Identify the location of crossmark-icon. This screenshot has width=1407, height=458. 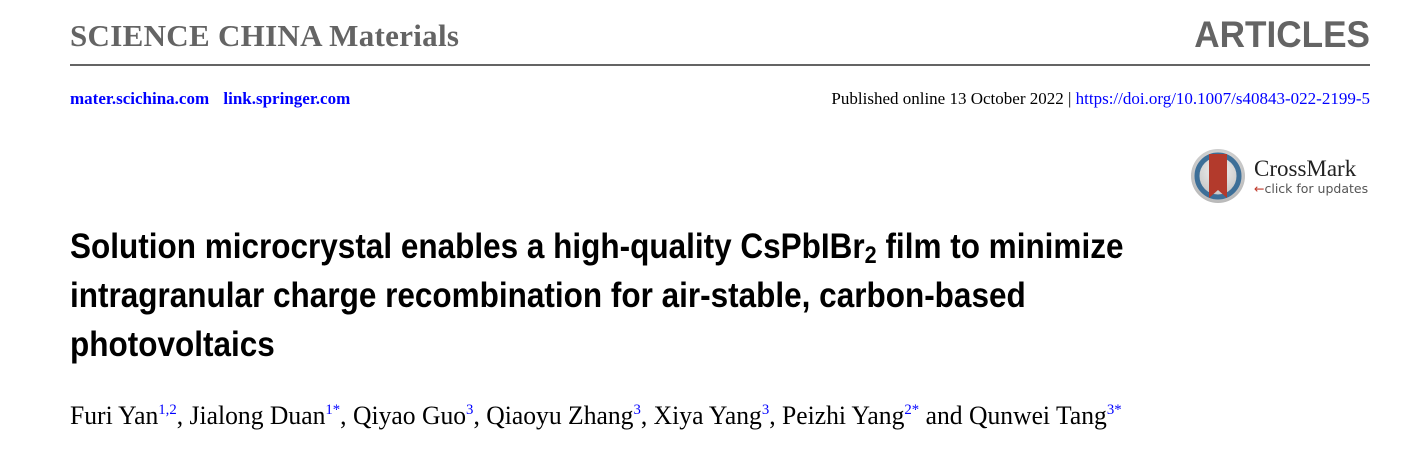
(1218, 176).